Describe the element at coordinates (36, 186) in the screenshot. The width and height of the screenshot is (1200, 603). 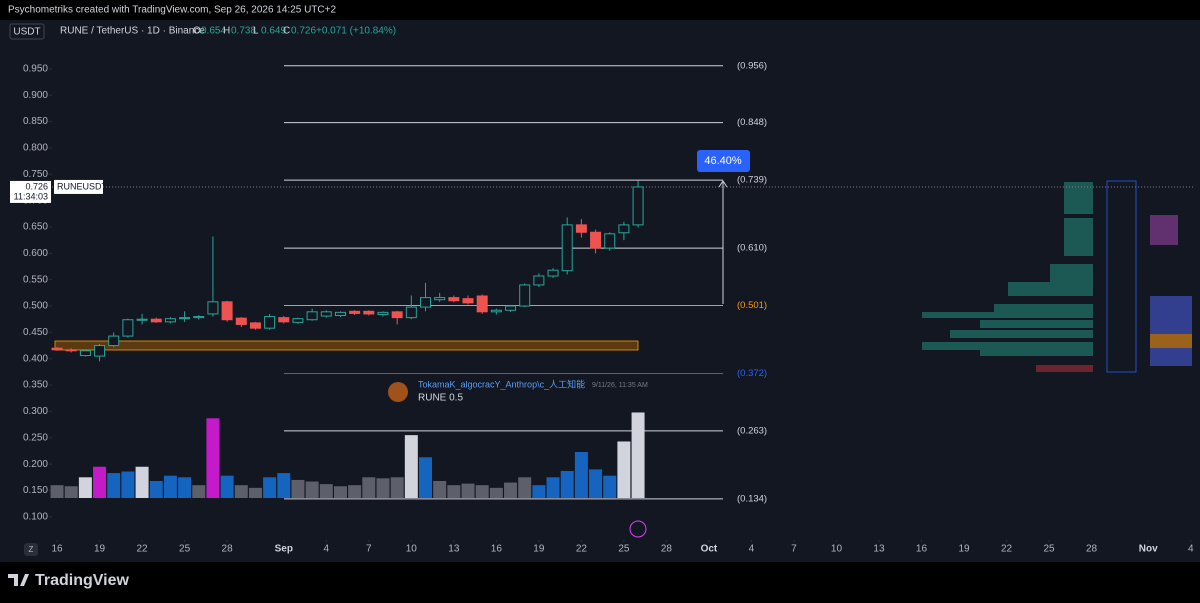
I see `price-tag-value: 0.726` at that location.